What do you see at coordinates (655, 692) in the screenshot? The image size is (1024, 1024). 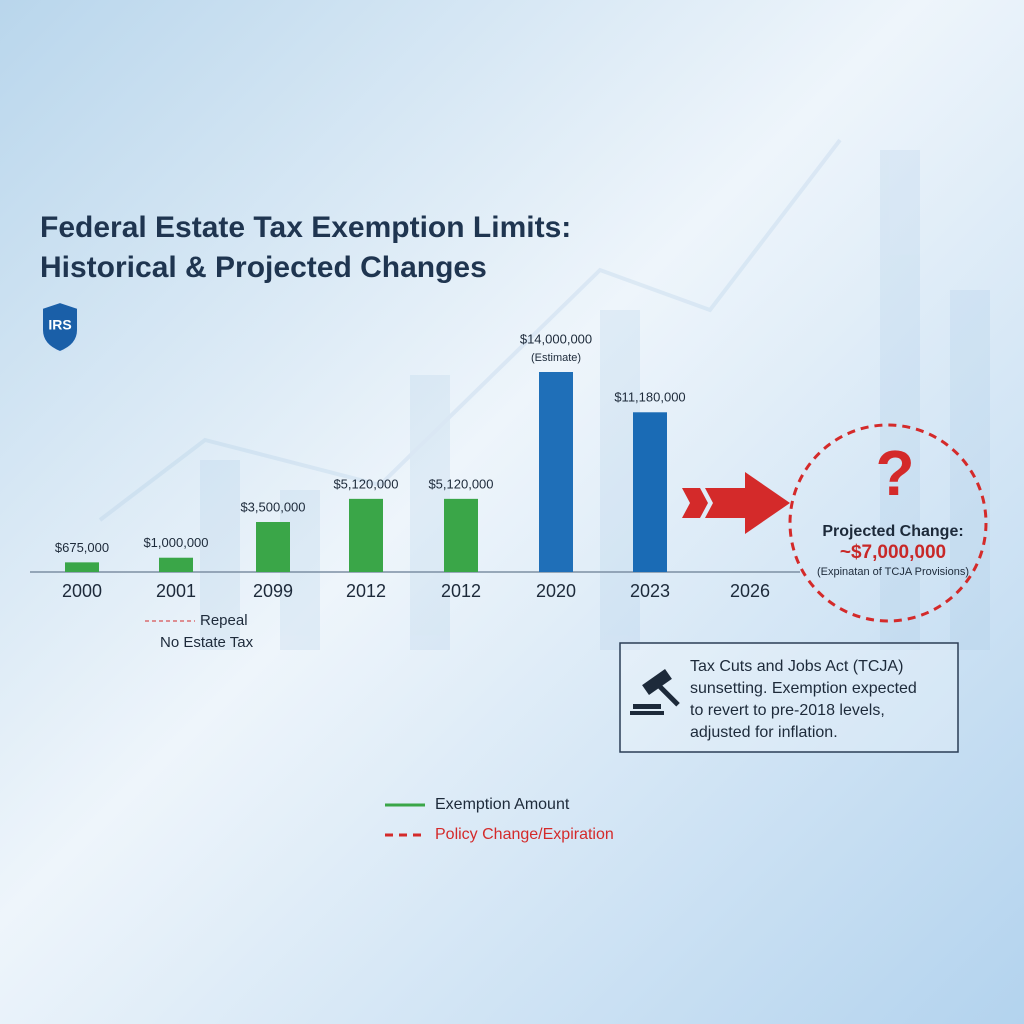 I see `gavel-icon` at bounding box center [655, 692].